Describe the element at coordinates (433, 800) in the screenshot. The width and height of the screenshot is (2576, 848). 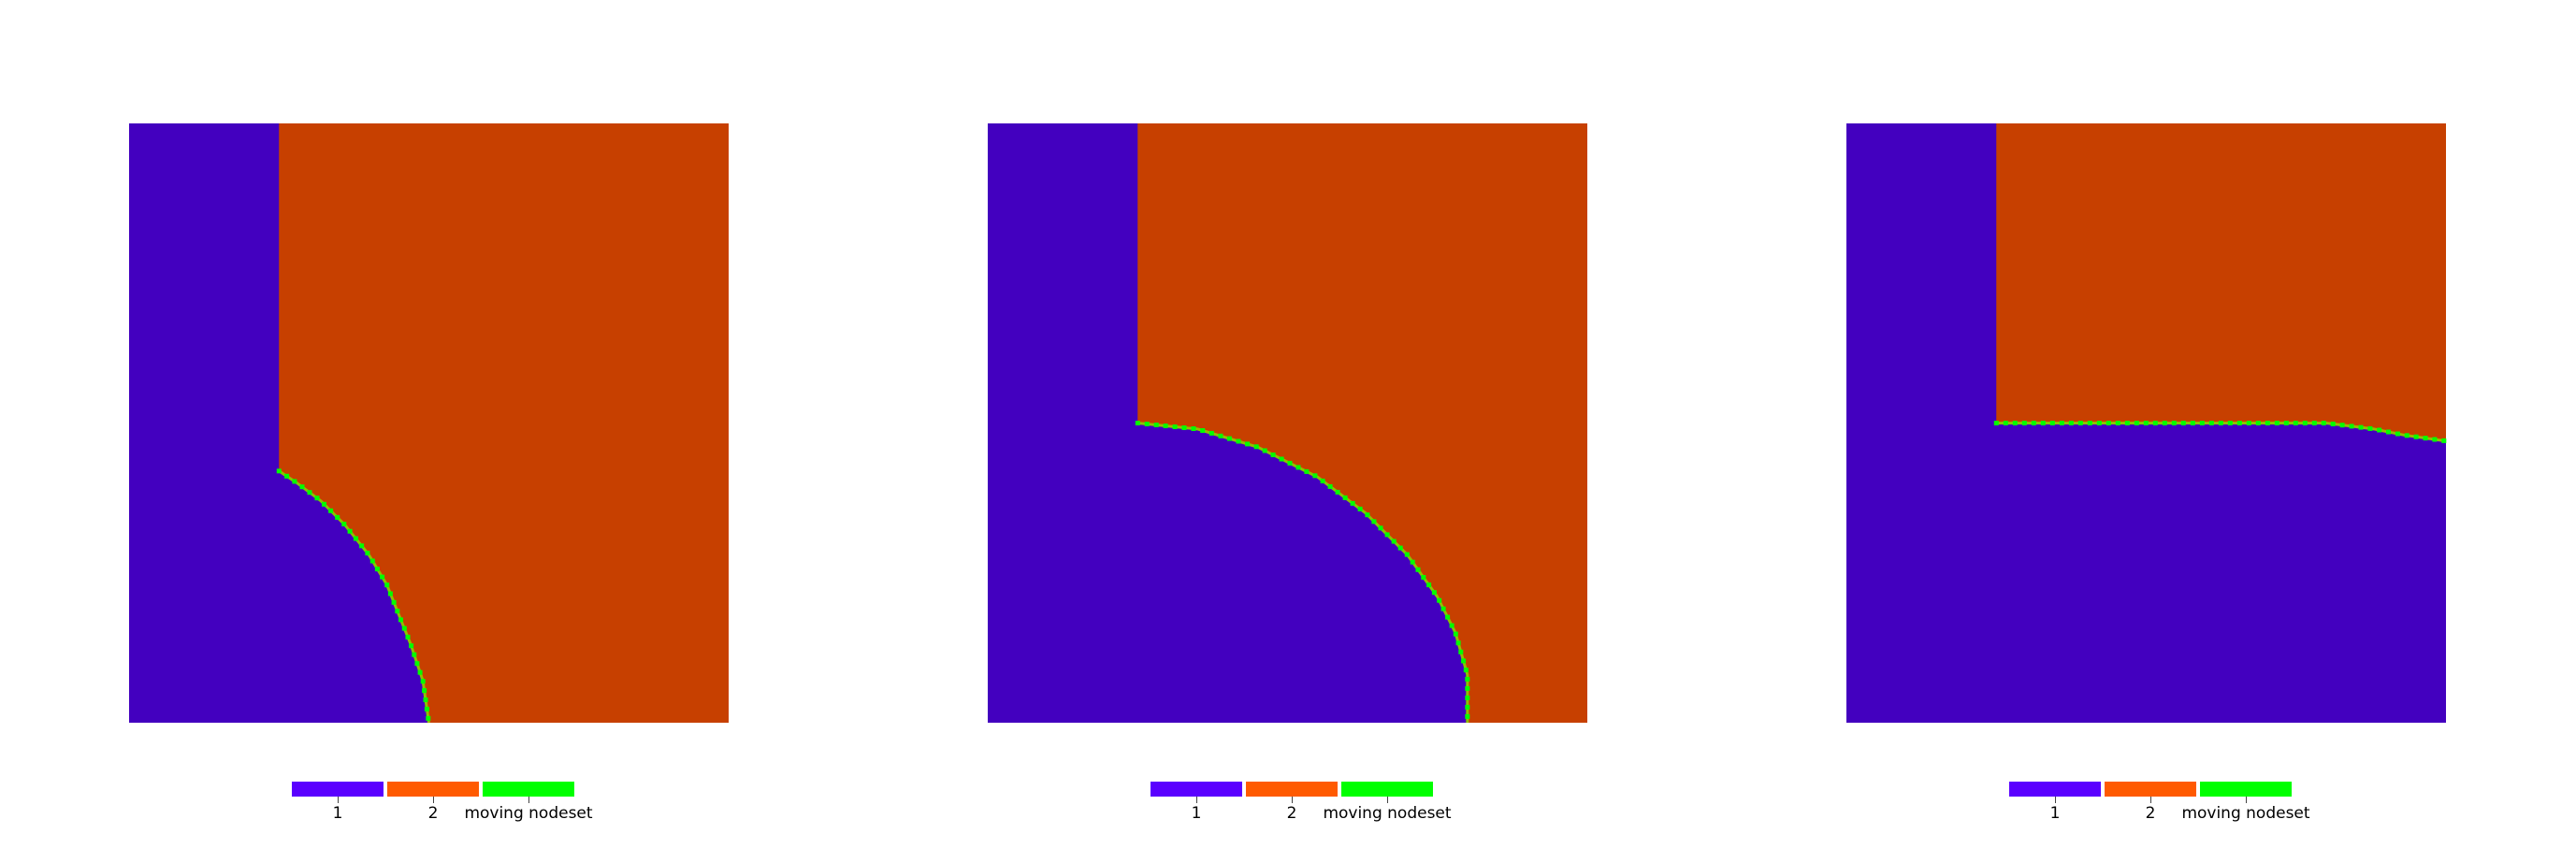
I see `legend-item-2-tick` at that location.